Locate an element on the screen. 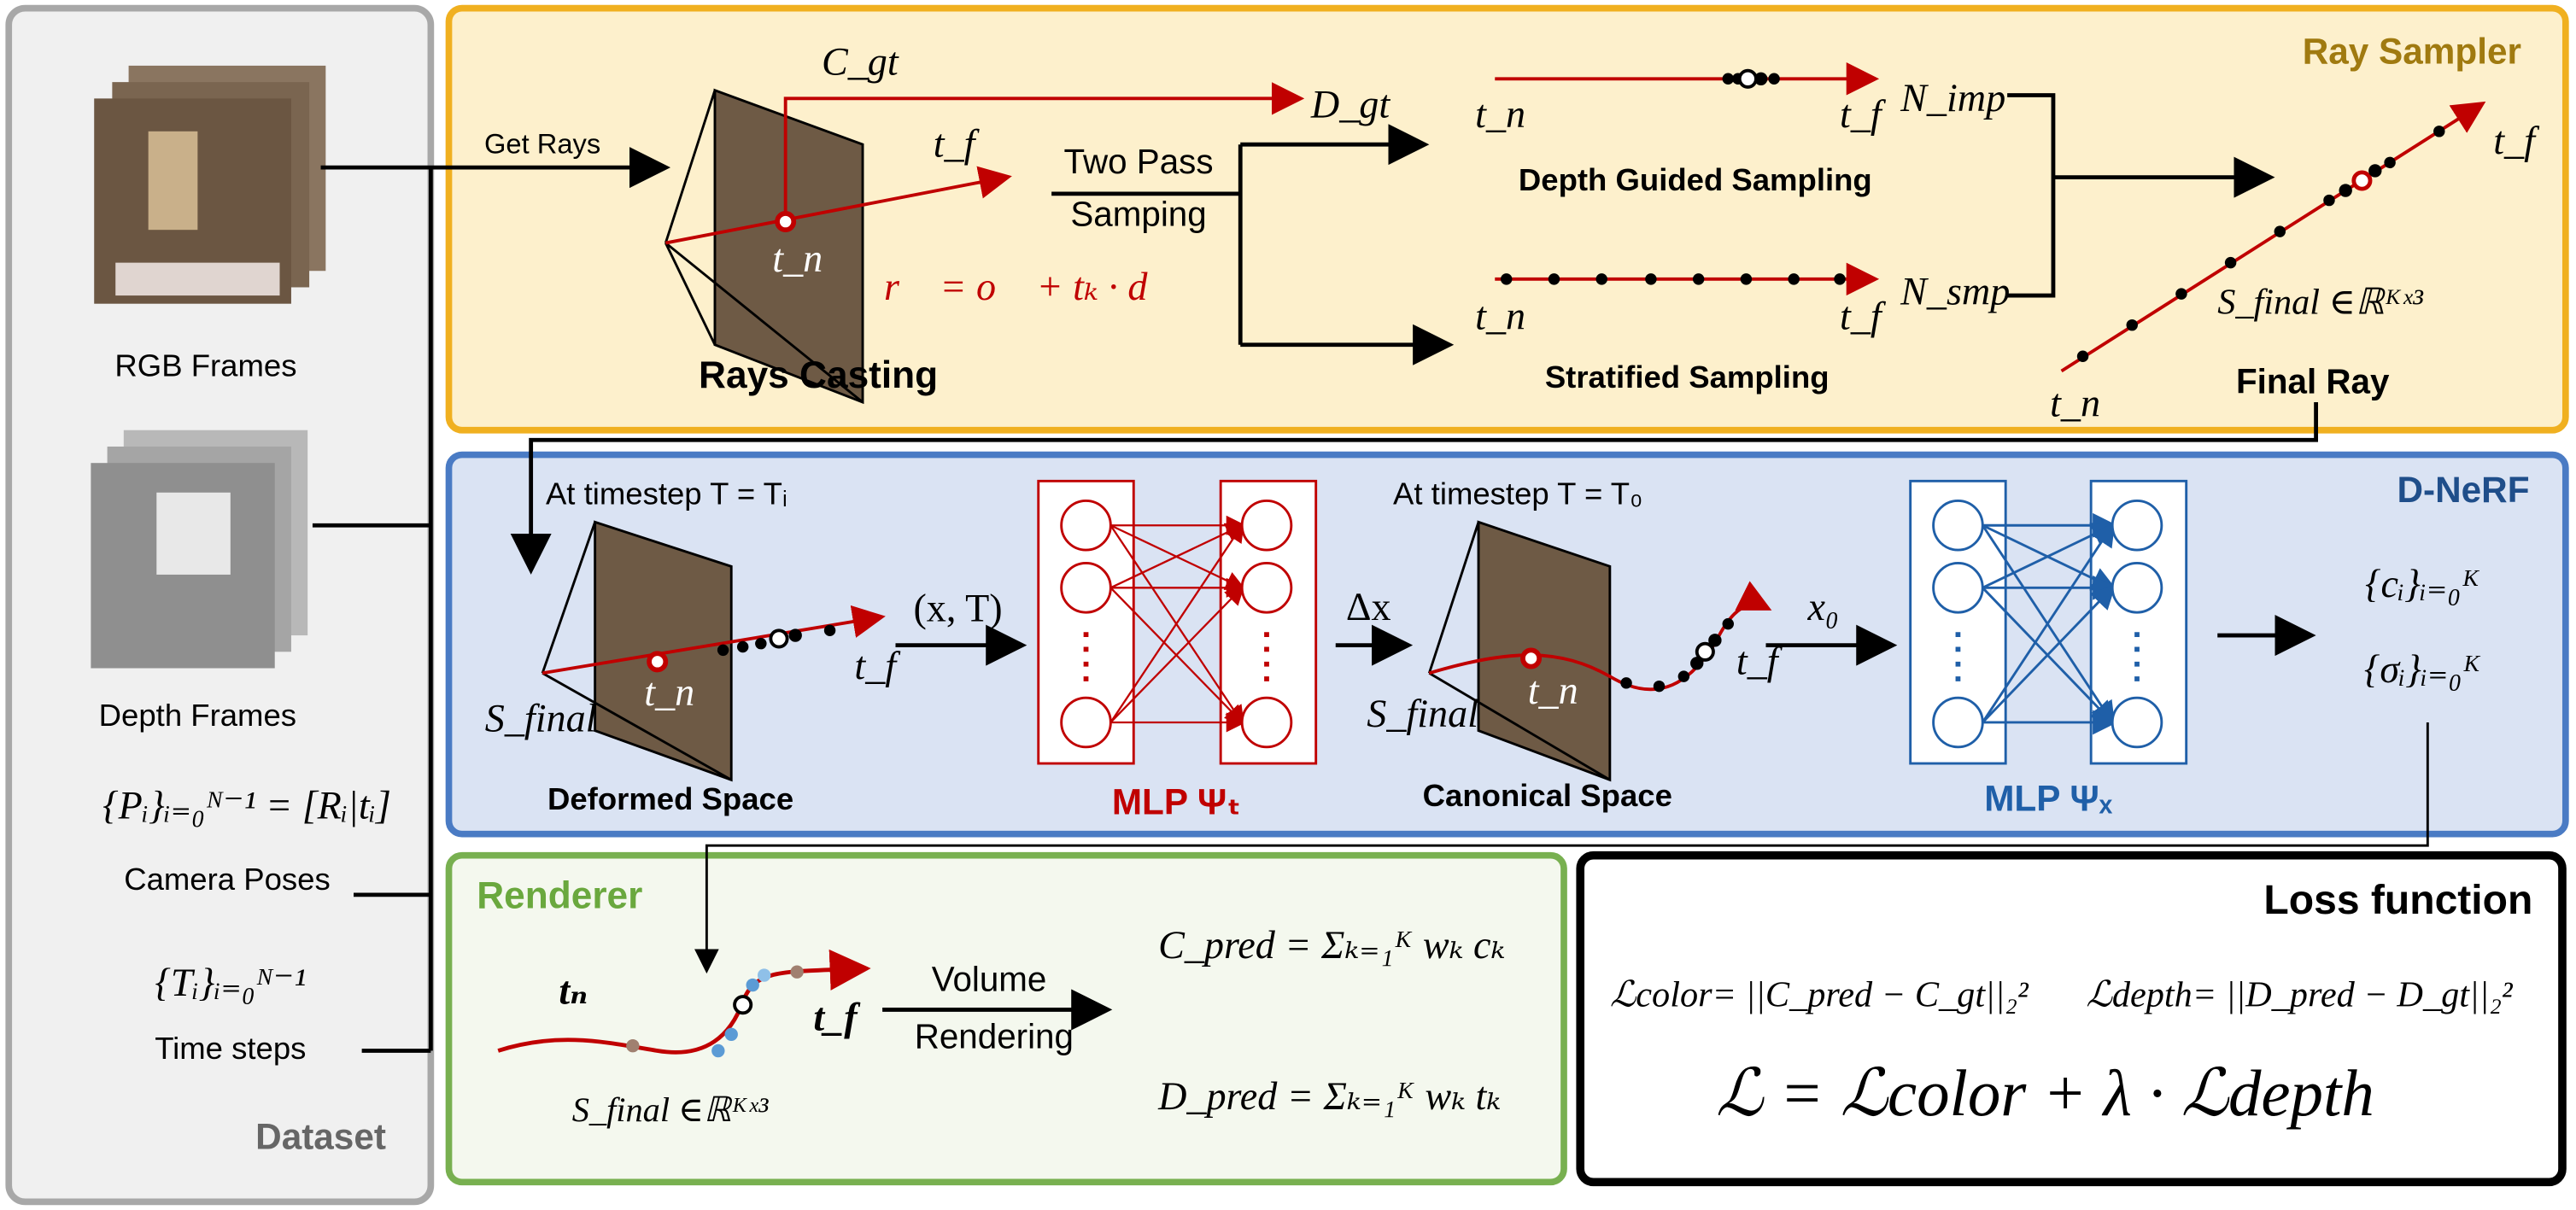 This screenshot has width=2576, height=1210. render-ray is located at coordinates (684, 1003).